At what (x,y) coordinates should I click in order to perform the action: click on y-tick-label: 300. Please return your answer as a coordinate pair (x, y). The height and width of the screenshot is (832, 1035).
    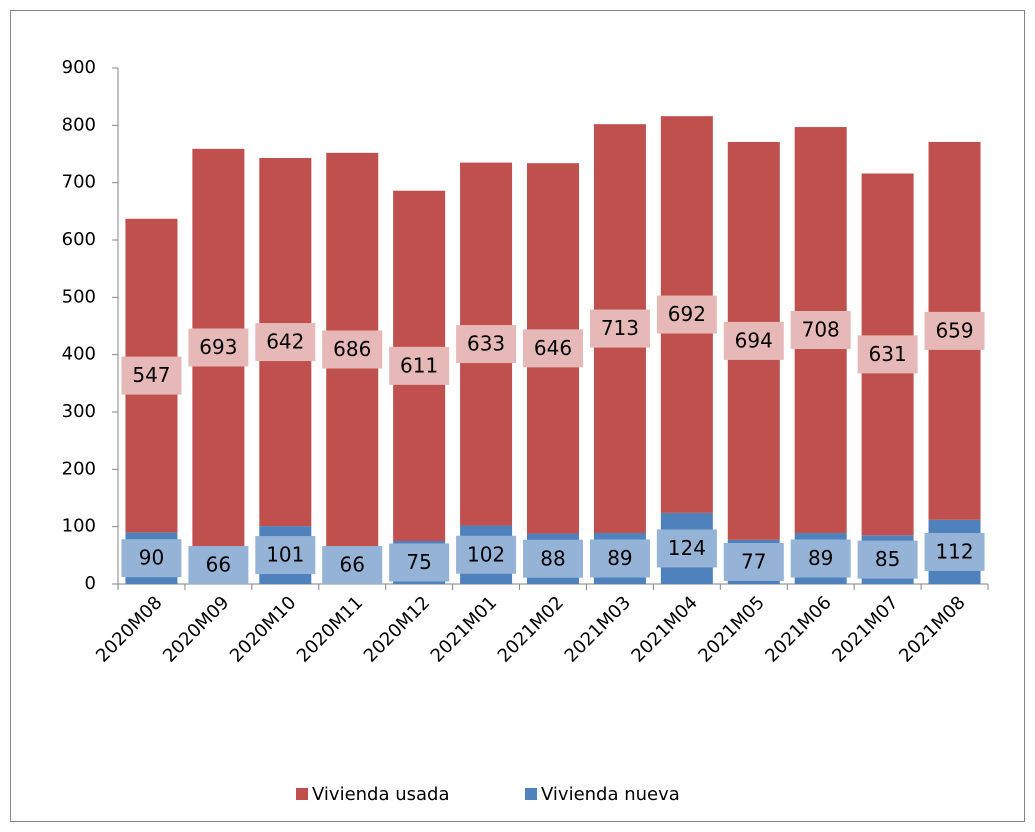
    Looking at the image, I should click on (79, 411).